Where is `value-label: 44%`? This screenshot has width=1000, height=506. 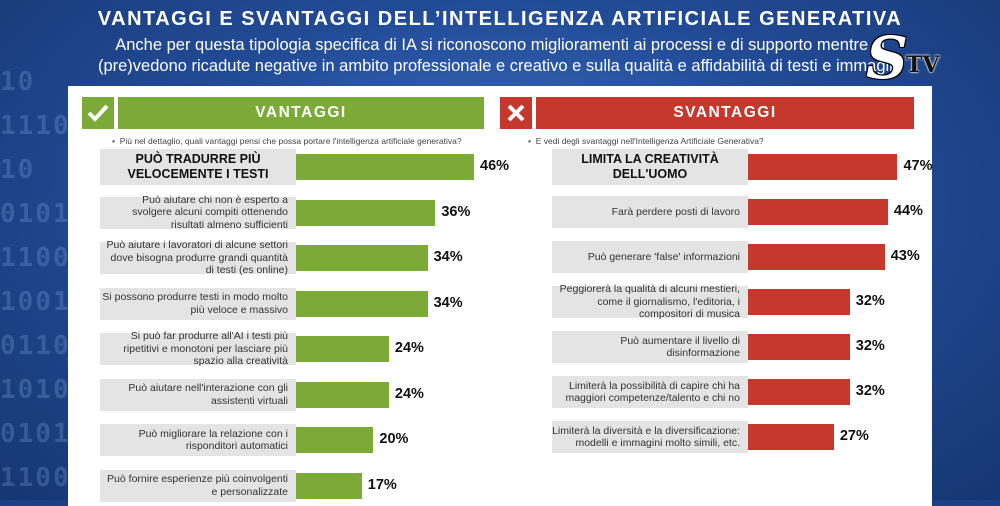 value-label: 44% is located at coordinates (908, 211).